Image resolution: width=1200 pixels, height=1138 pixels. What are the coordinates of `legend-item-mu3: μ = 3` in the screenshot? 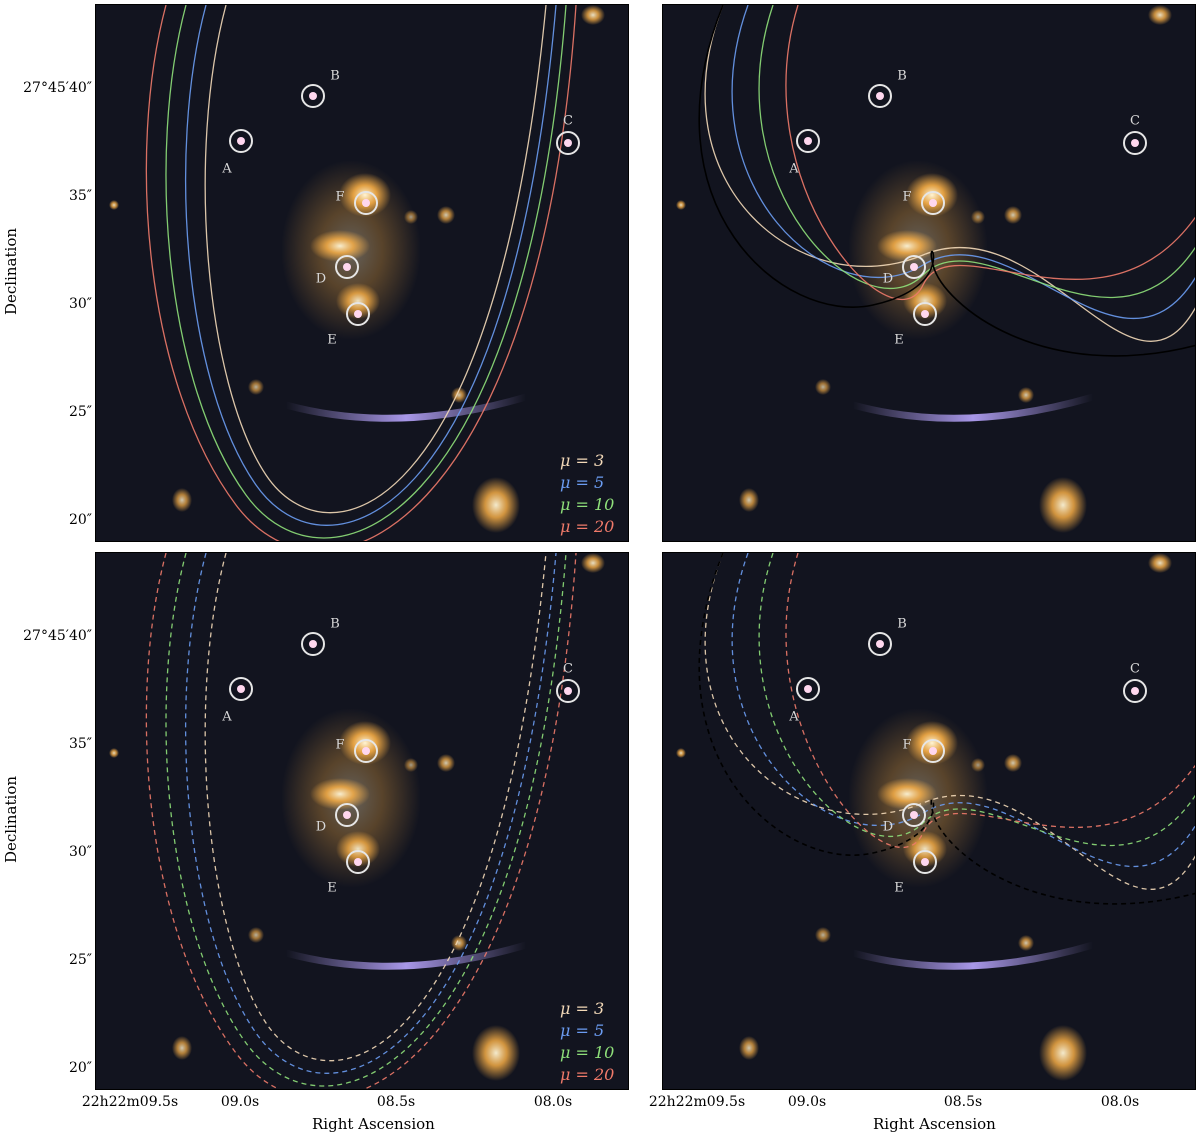 It's located at (582, 460).